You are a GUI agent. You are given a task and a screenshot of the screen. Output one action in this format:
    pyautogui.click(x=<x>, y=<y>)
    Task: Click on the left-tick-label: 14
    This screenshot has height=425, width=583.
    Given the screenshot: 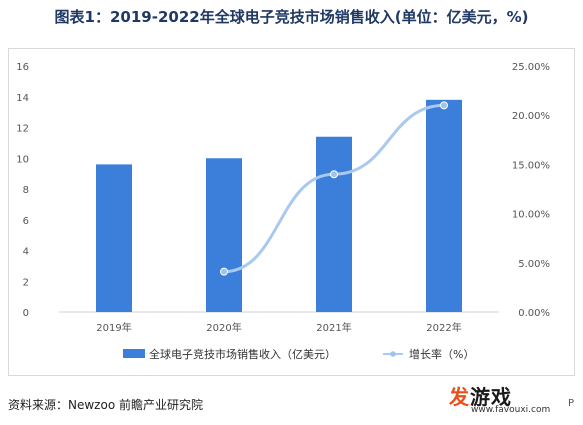 What is the action you would take?
    pyautogui.click(x=22, y=98)
    